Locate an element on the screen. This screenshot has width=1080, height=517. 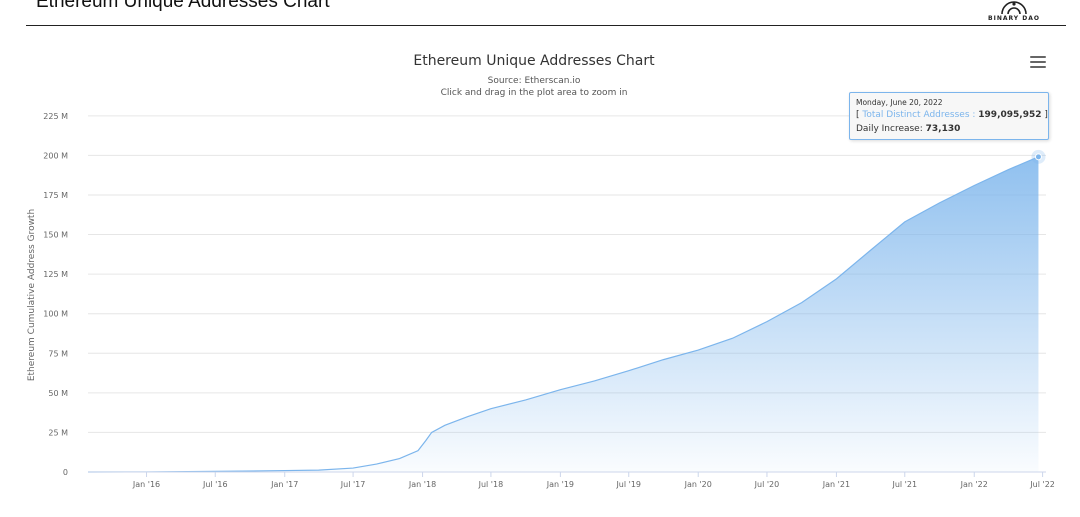
x-tick-label: Jul '20 is located at coordinates (767, 484).